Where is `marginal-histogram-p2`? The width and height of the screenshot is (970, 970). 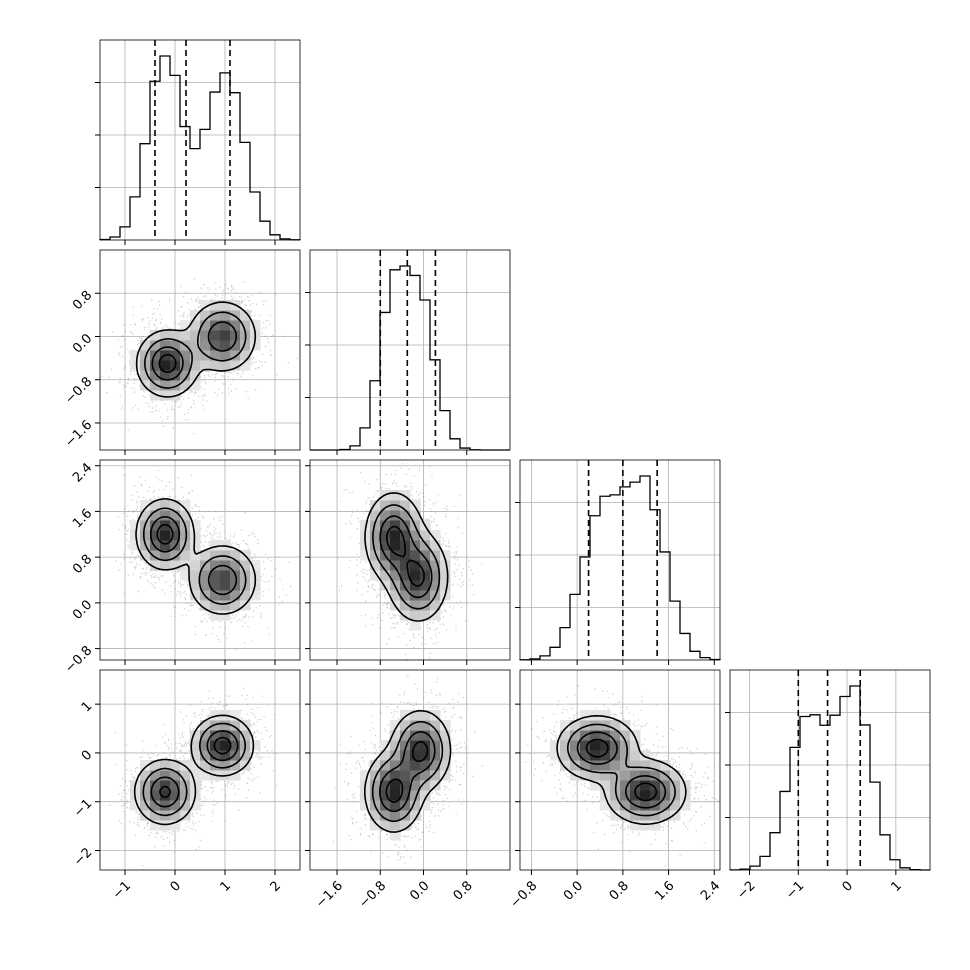 marginal-histogram-p2 is located at coordinates (408, 352).